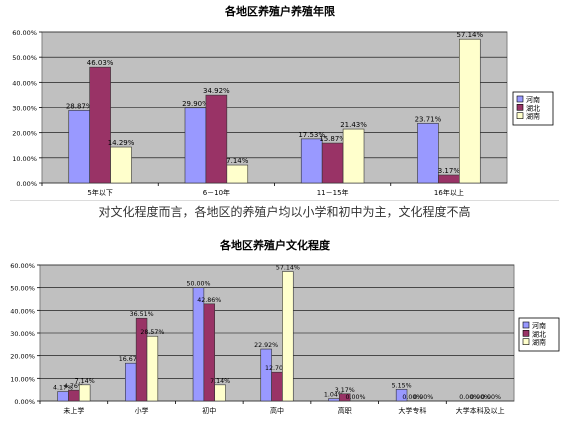 Image resolution: width=569 pixels, height=426 pixels. Describe the element at coordinates (469, 35) in the screenshot. I see `years-data-label: 57.14%` at that location.